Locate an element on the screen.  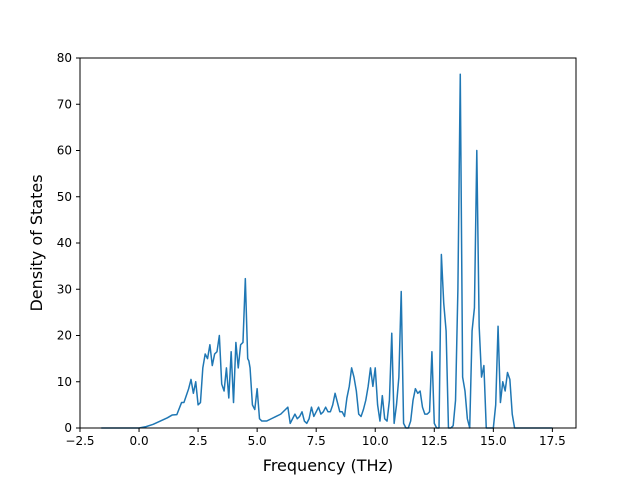
x-axis-label: Frequency (THz) is located at coordinates (328, 465).